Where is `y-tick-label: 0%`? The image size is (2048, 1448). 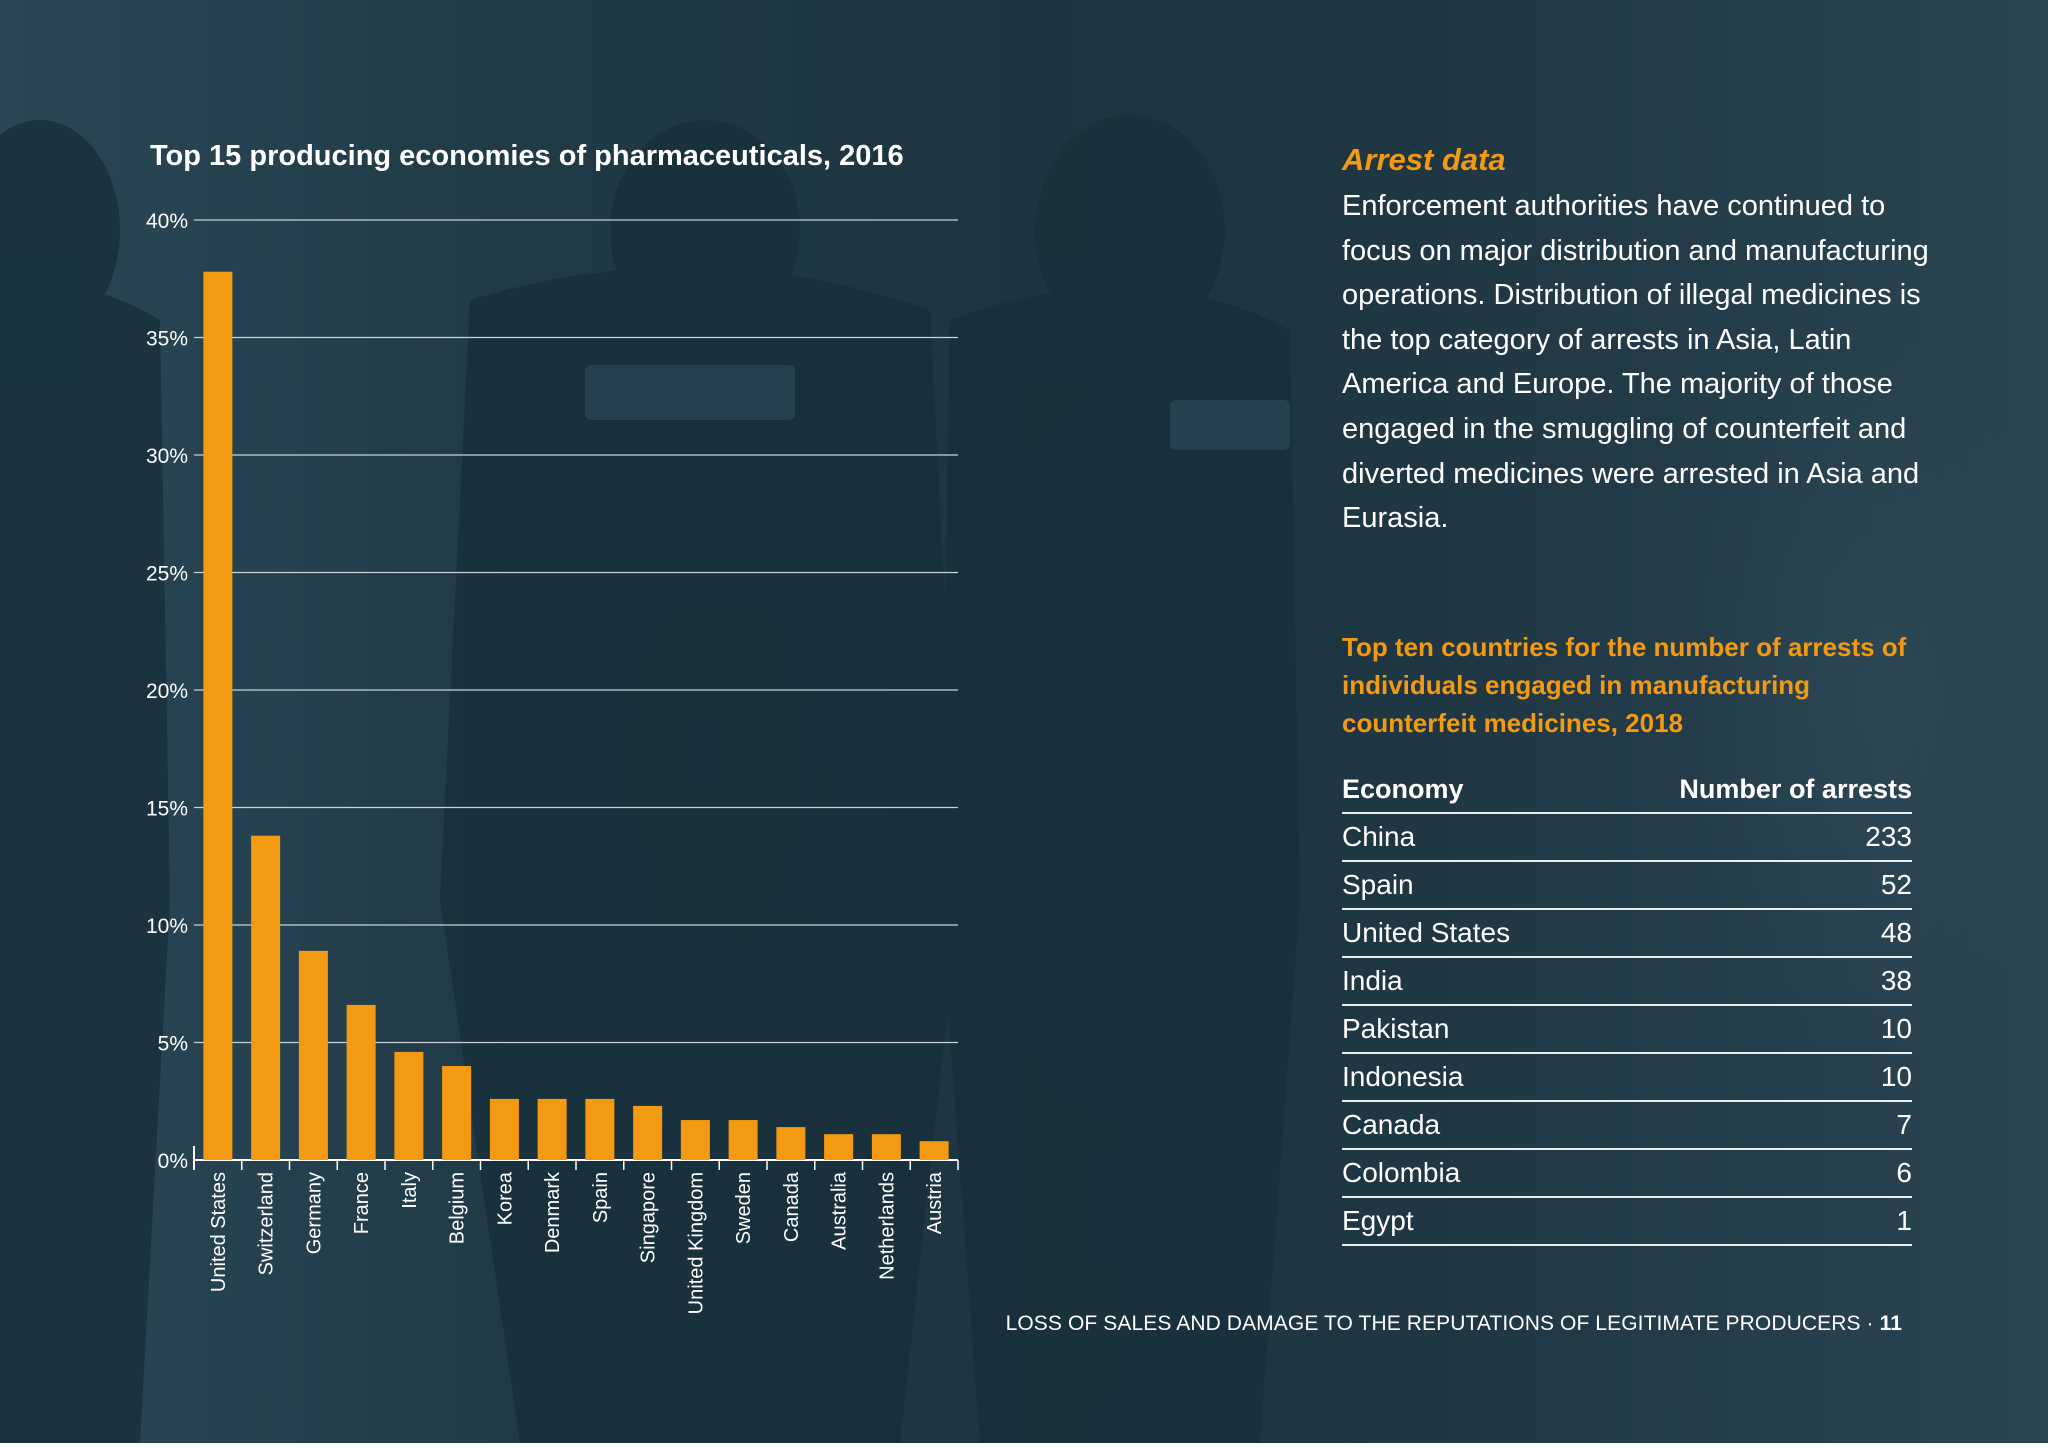
y-tick-label: 0% is located at coordinates (173, 1161).